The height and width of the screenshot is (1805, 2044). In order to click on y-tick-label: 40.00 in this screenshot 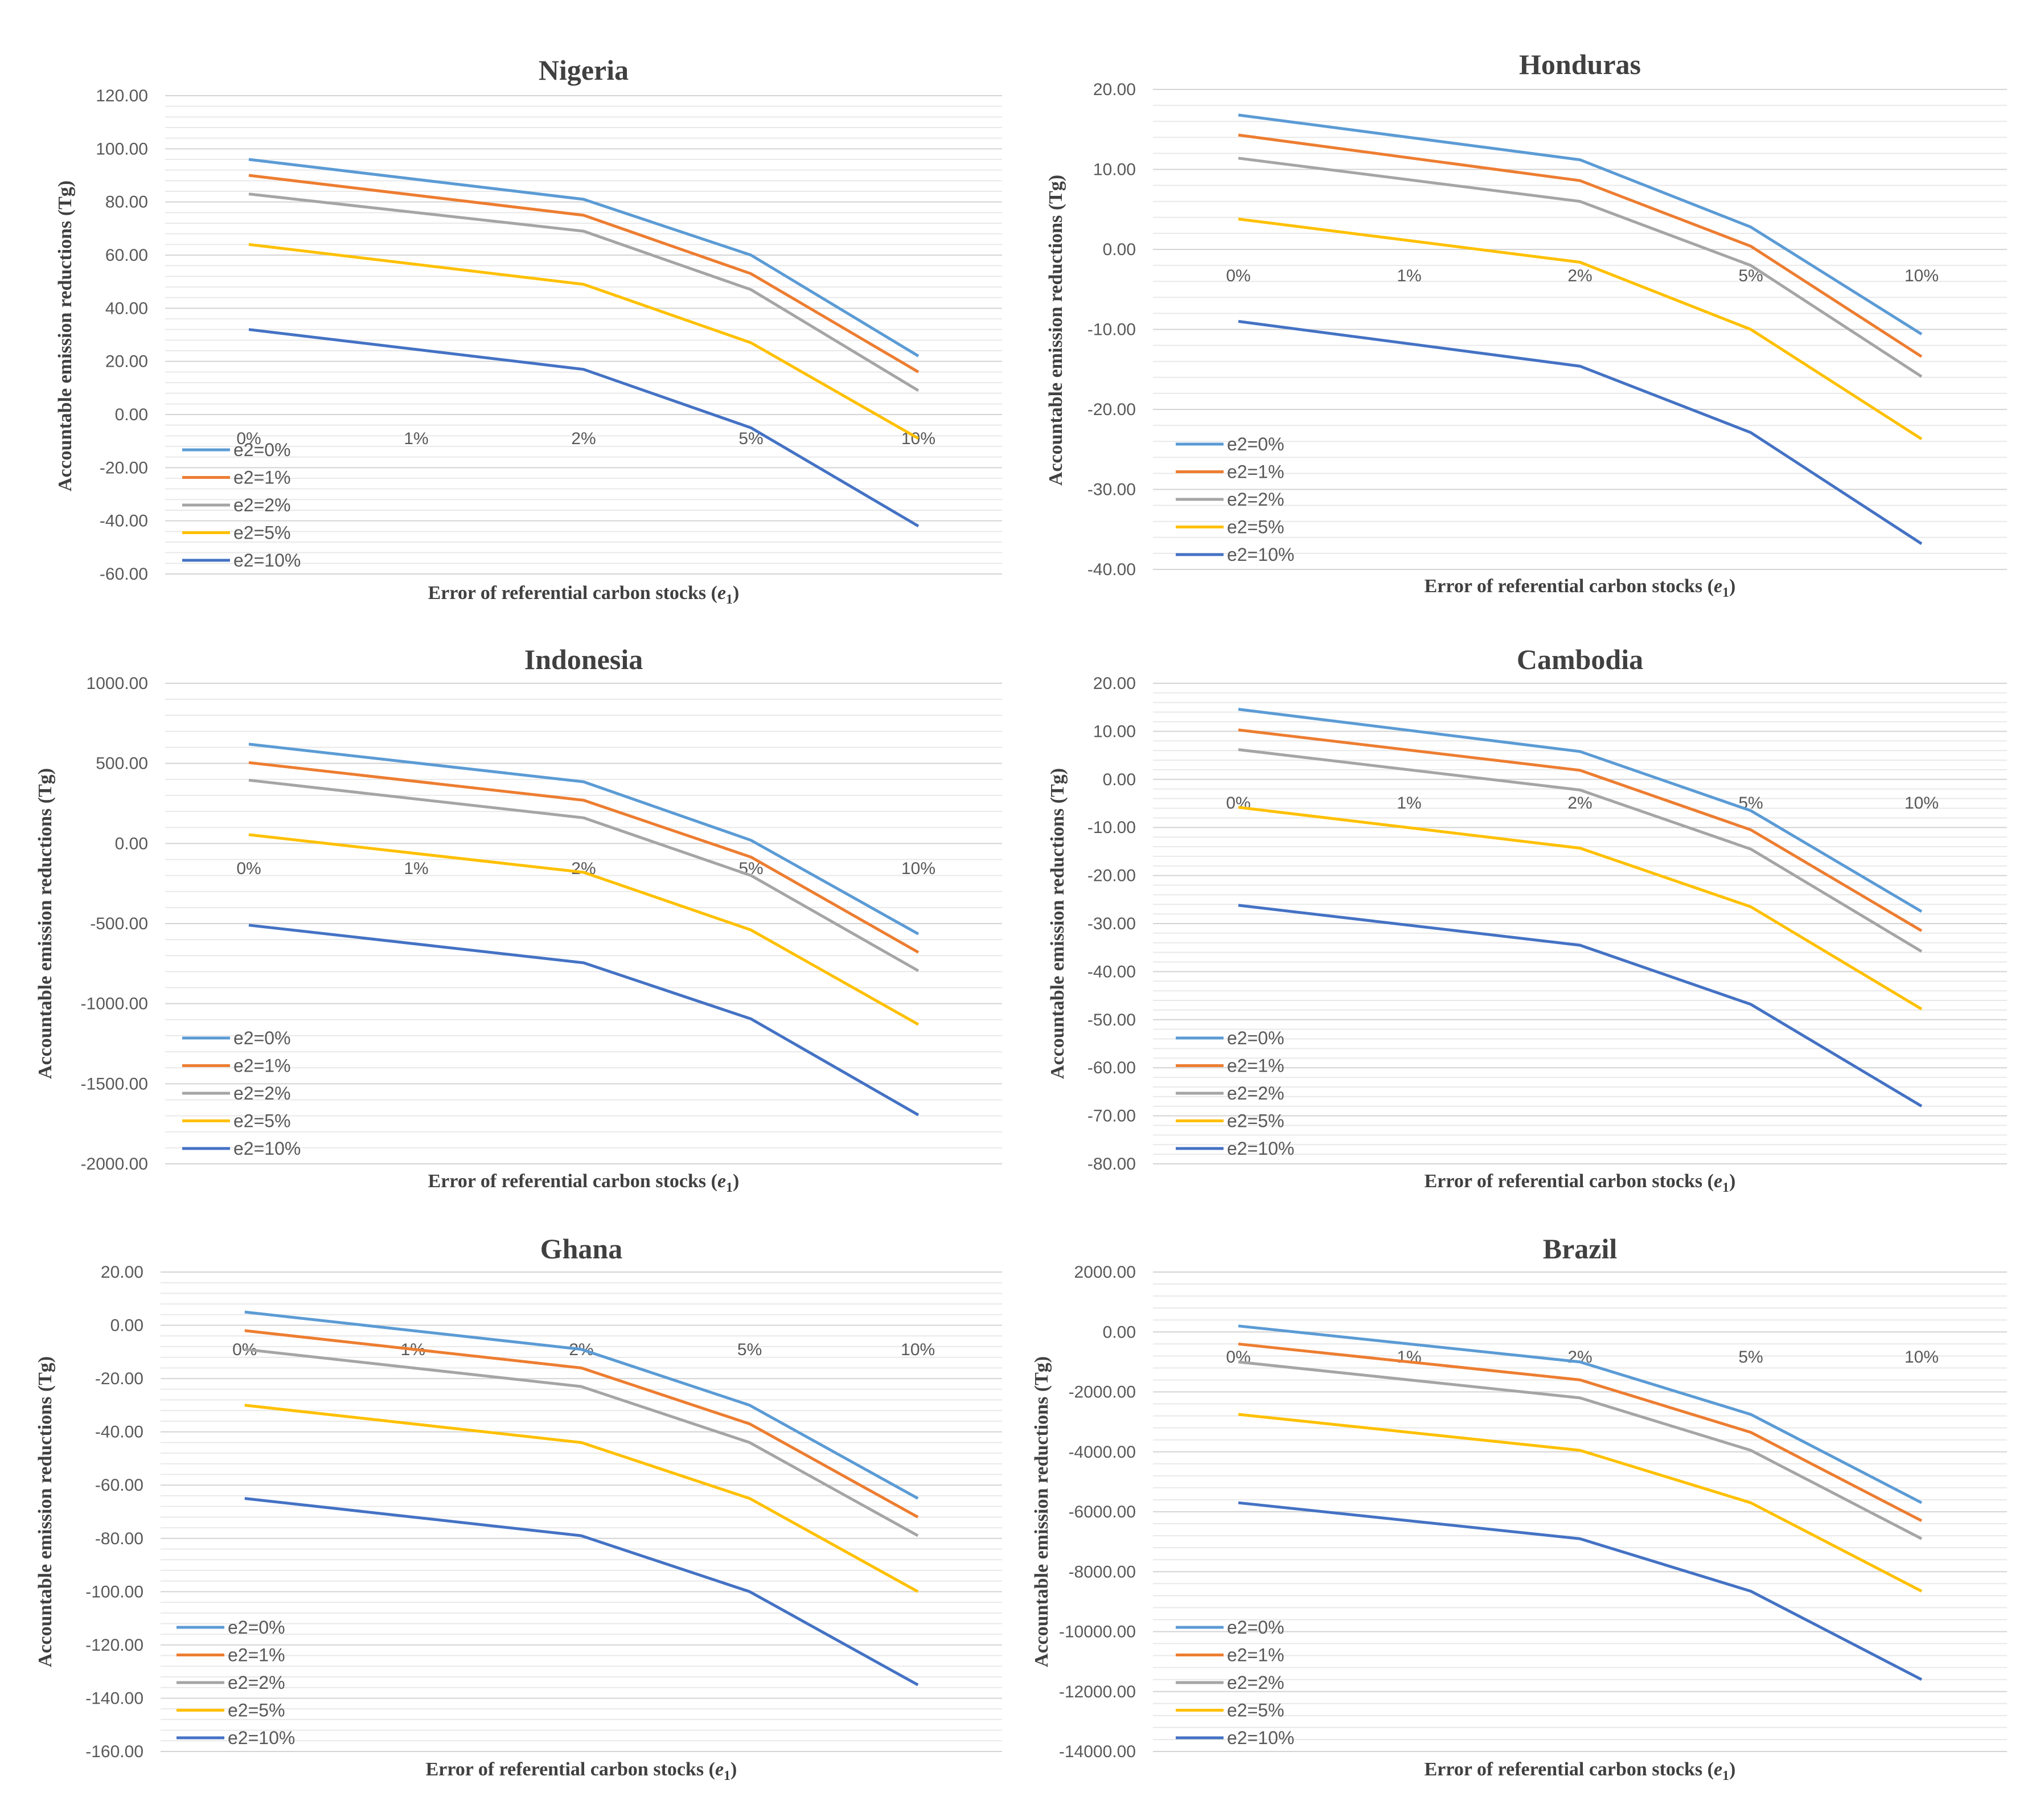, I will do `click(126, 309)`.